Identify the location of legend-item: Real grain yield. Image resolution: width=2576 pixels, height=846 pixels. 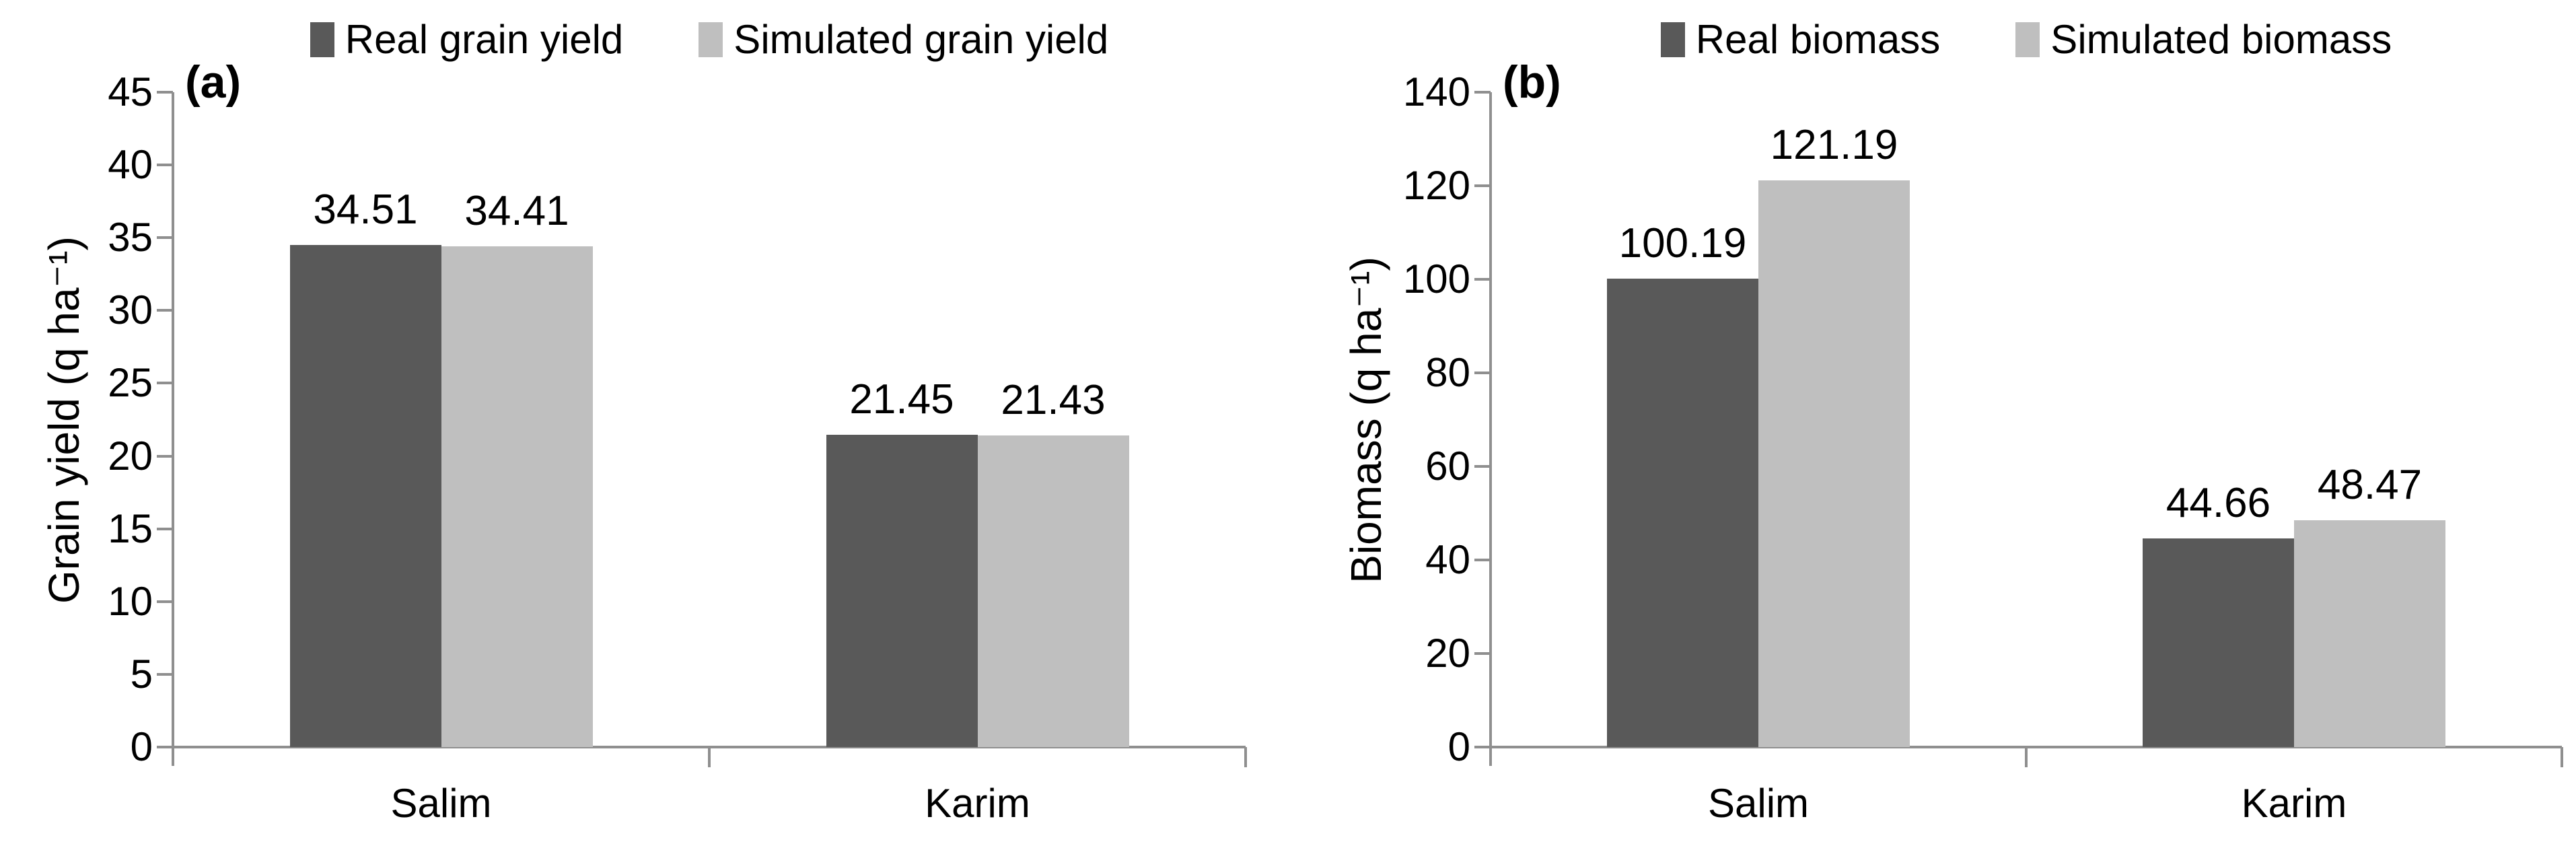
(467, 39).